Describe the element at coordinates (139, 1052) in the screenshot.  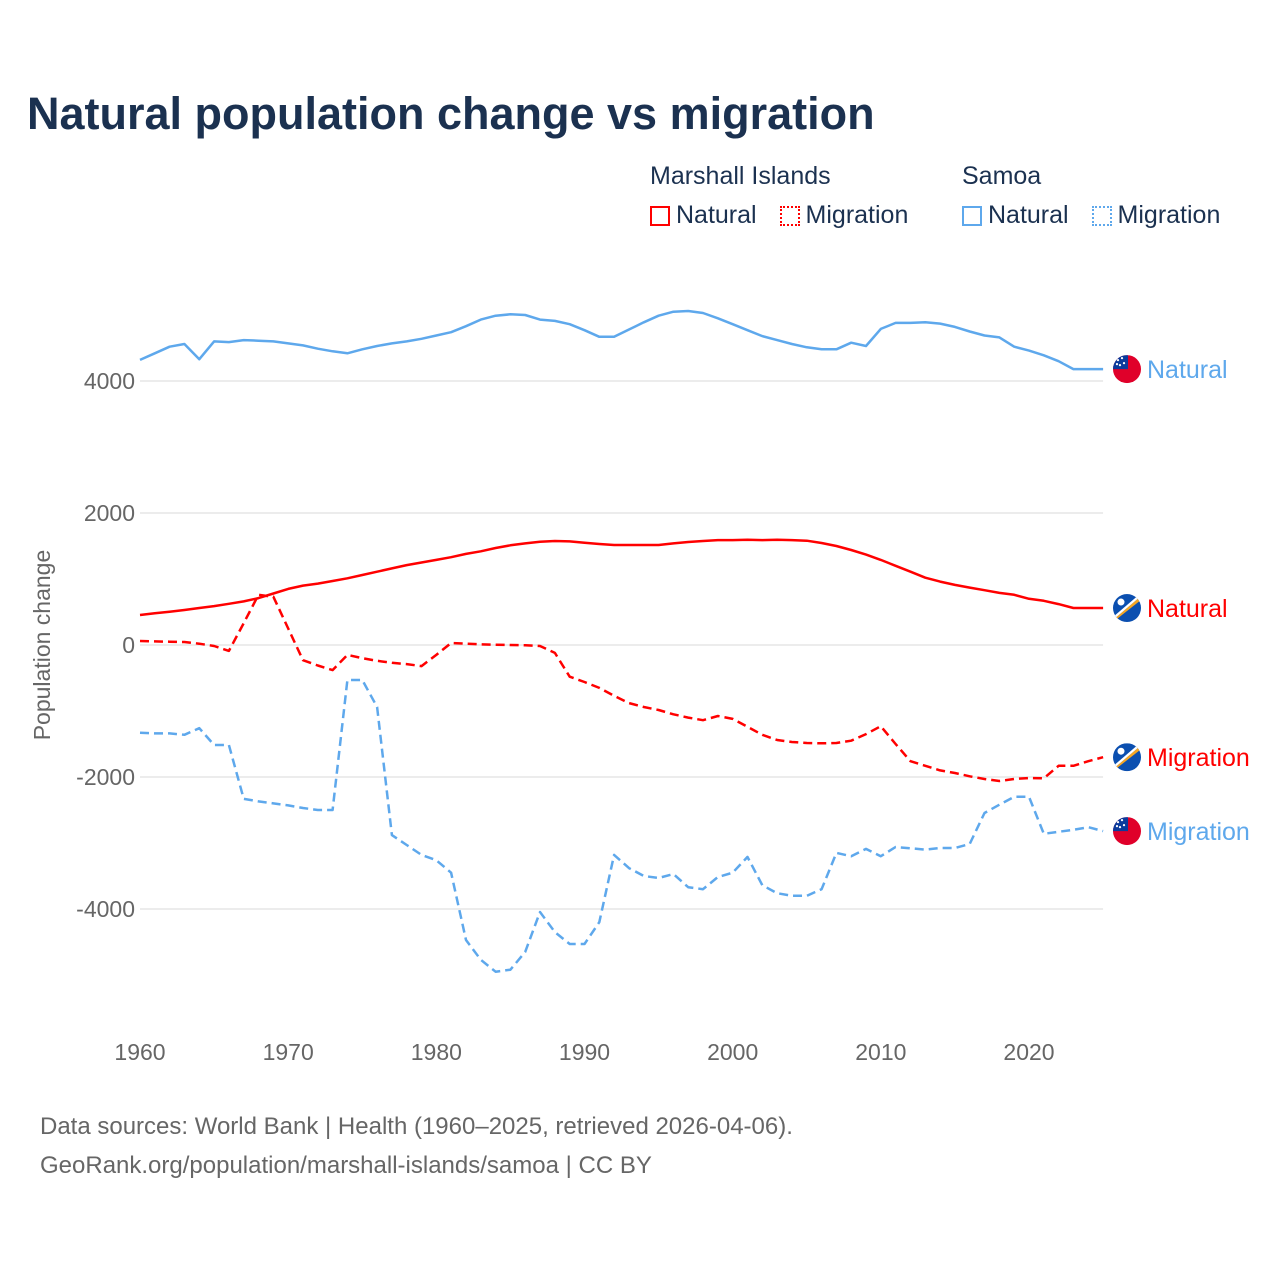
I see `x-tick-label: 1960` at that location.